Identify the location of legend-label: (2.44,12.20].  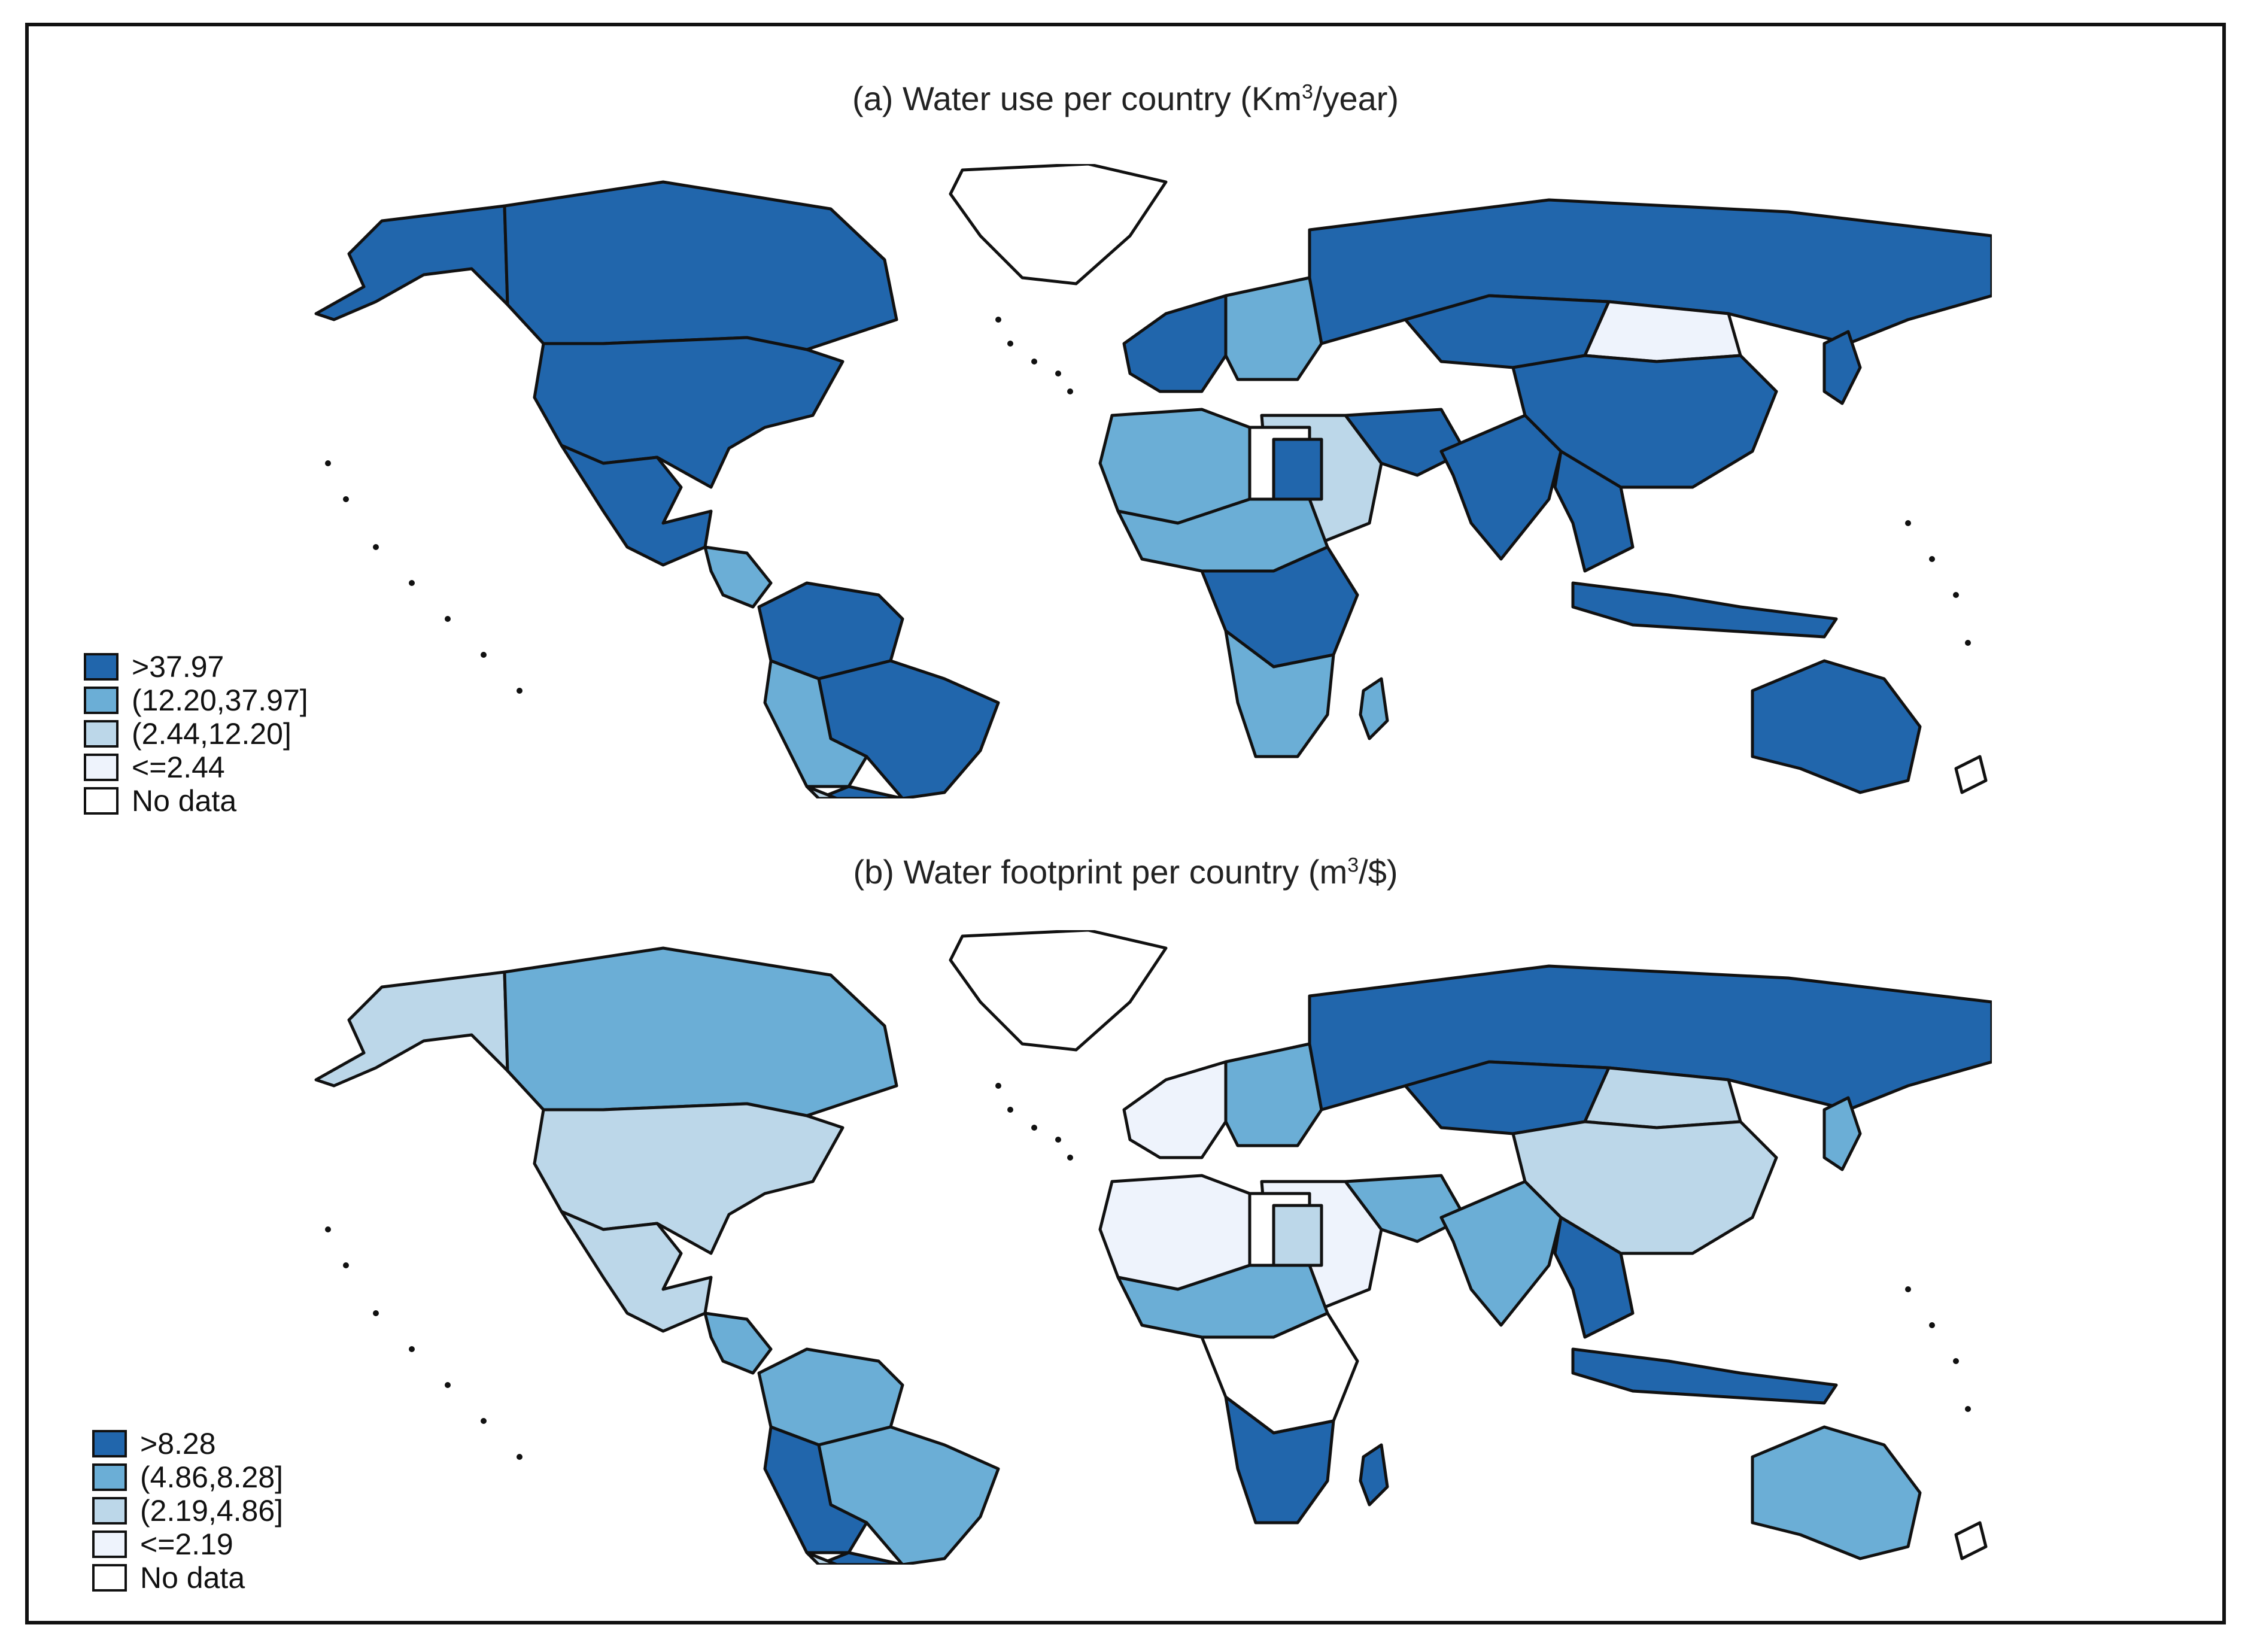
(211, 734).